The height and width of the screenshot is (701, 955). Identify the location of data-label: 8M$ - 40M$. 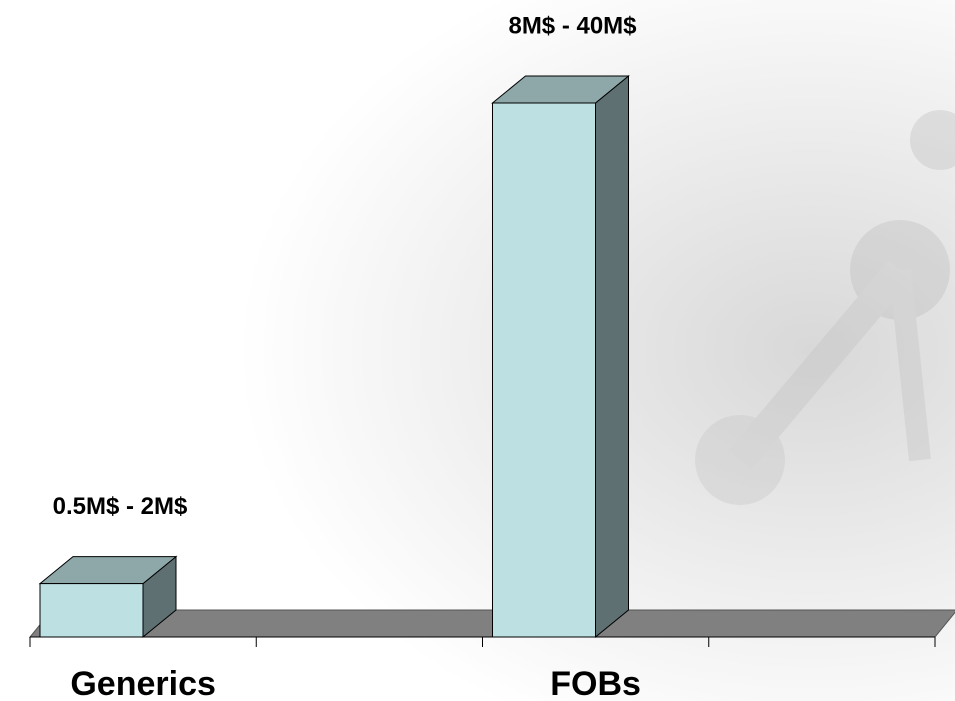
(572, 25).